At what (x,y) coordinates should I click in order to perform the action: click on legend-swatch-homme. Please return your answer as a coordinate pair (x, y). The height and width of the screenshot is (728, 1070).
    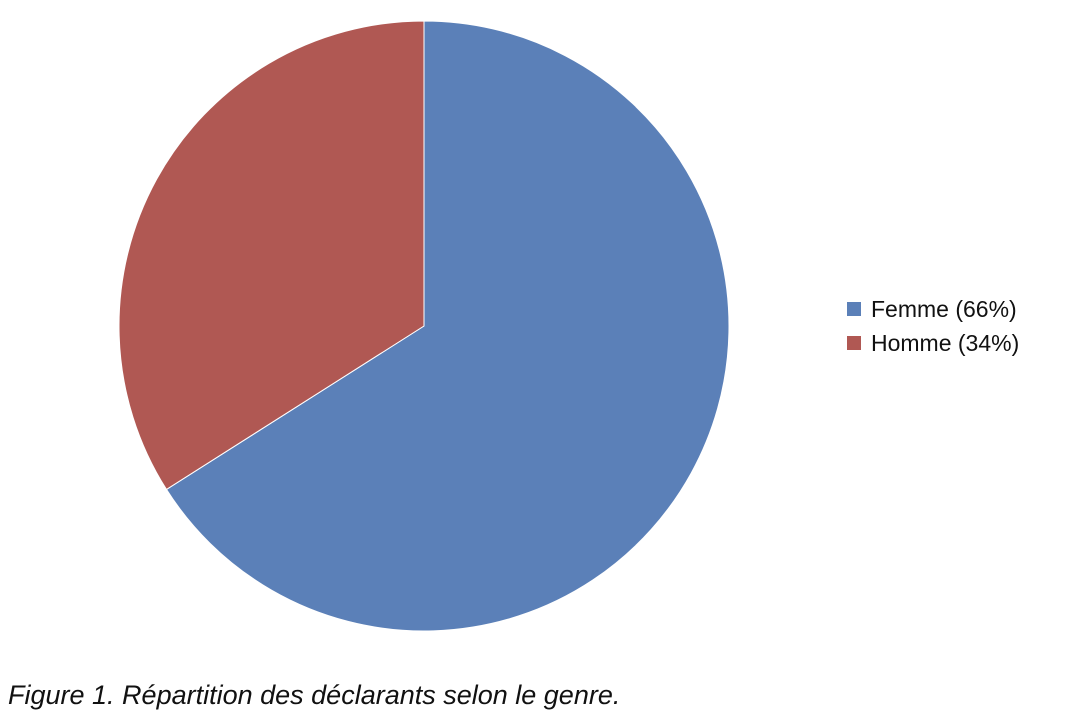
    Looking at the image, I should click on (854, 343).